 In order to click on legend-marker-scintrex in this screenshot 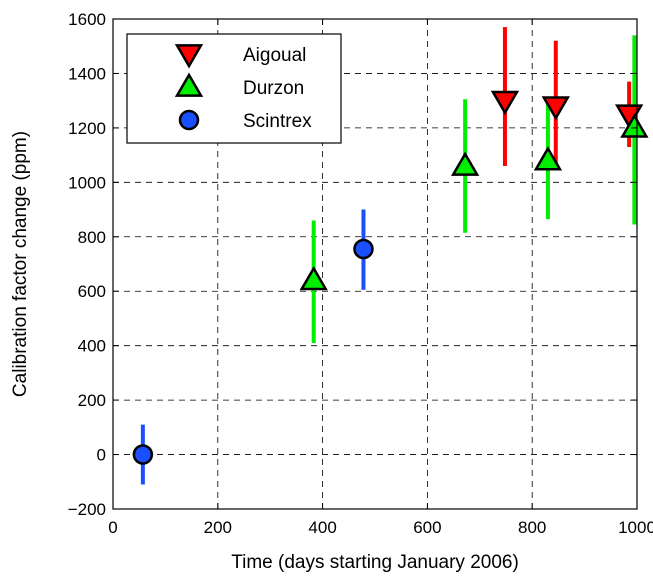, I will do `click(189, 120)`.